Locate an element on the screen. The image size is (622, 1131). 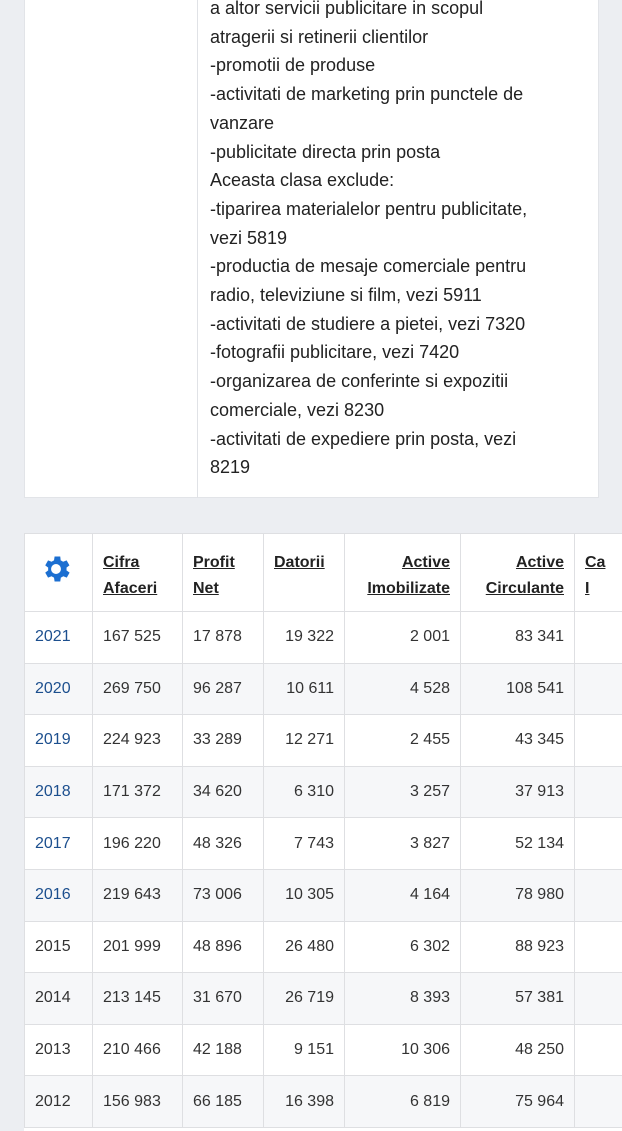
cell-cifra: 201 999 is located at coordinates (137, 947).